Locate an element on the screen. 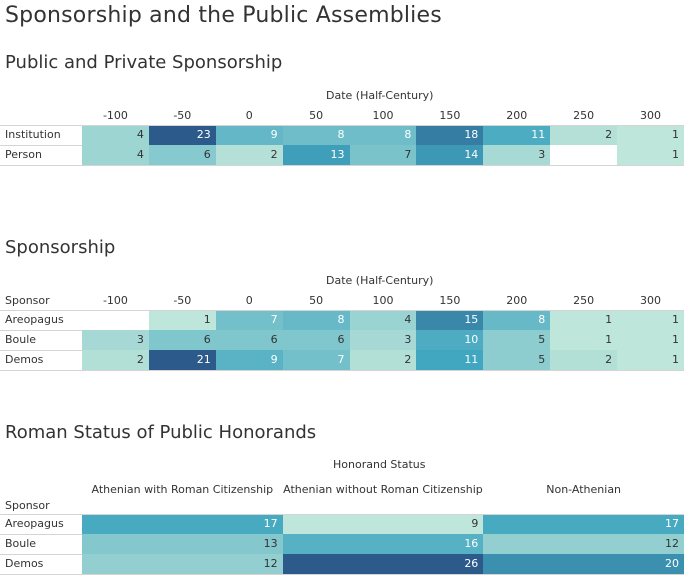  chart-title-roman-status: Roman Status of Public Honorands is located at coordinates (161, 432).